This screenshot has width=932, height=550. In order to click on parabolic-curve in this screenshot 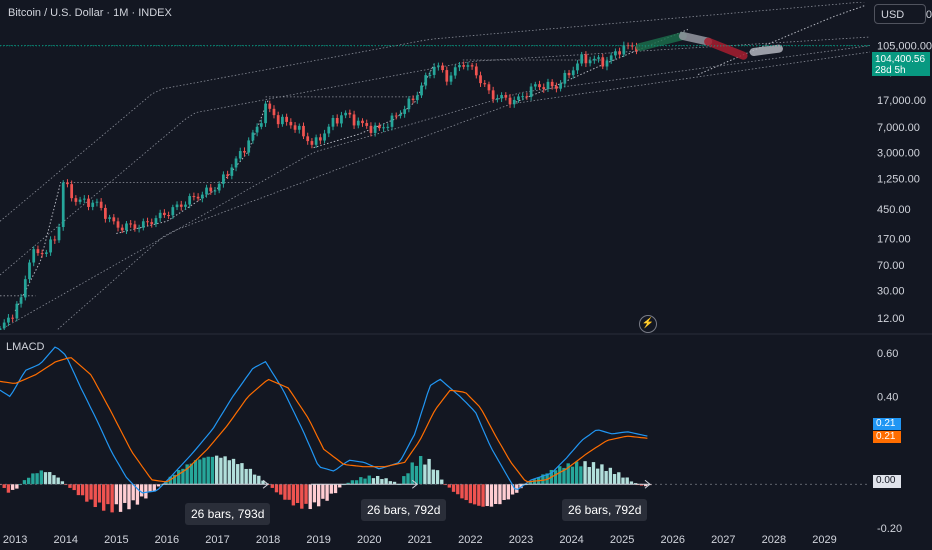, I will do `click(192, 167)`.